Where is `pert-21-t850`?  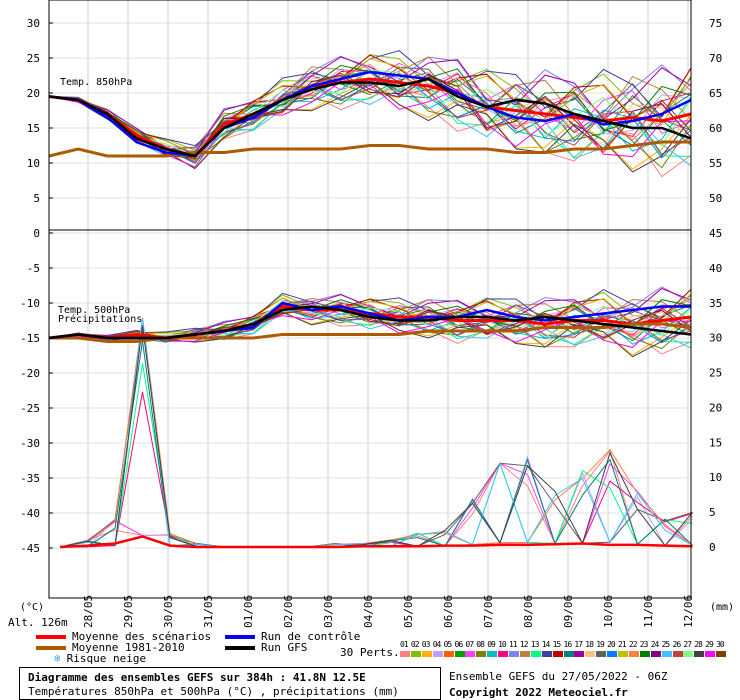
pert-21-t850 is located at coordinates (370, 106).